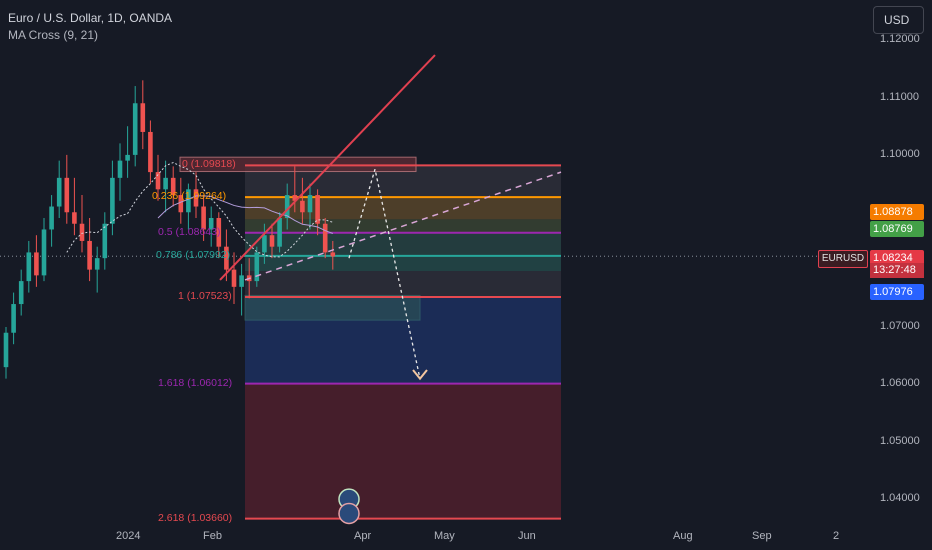 The height and width of the screenshot is (550, 932). I want to click on fib-label: 2.618 (1.03660), so click(195, 517).